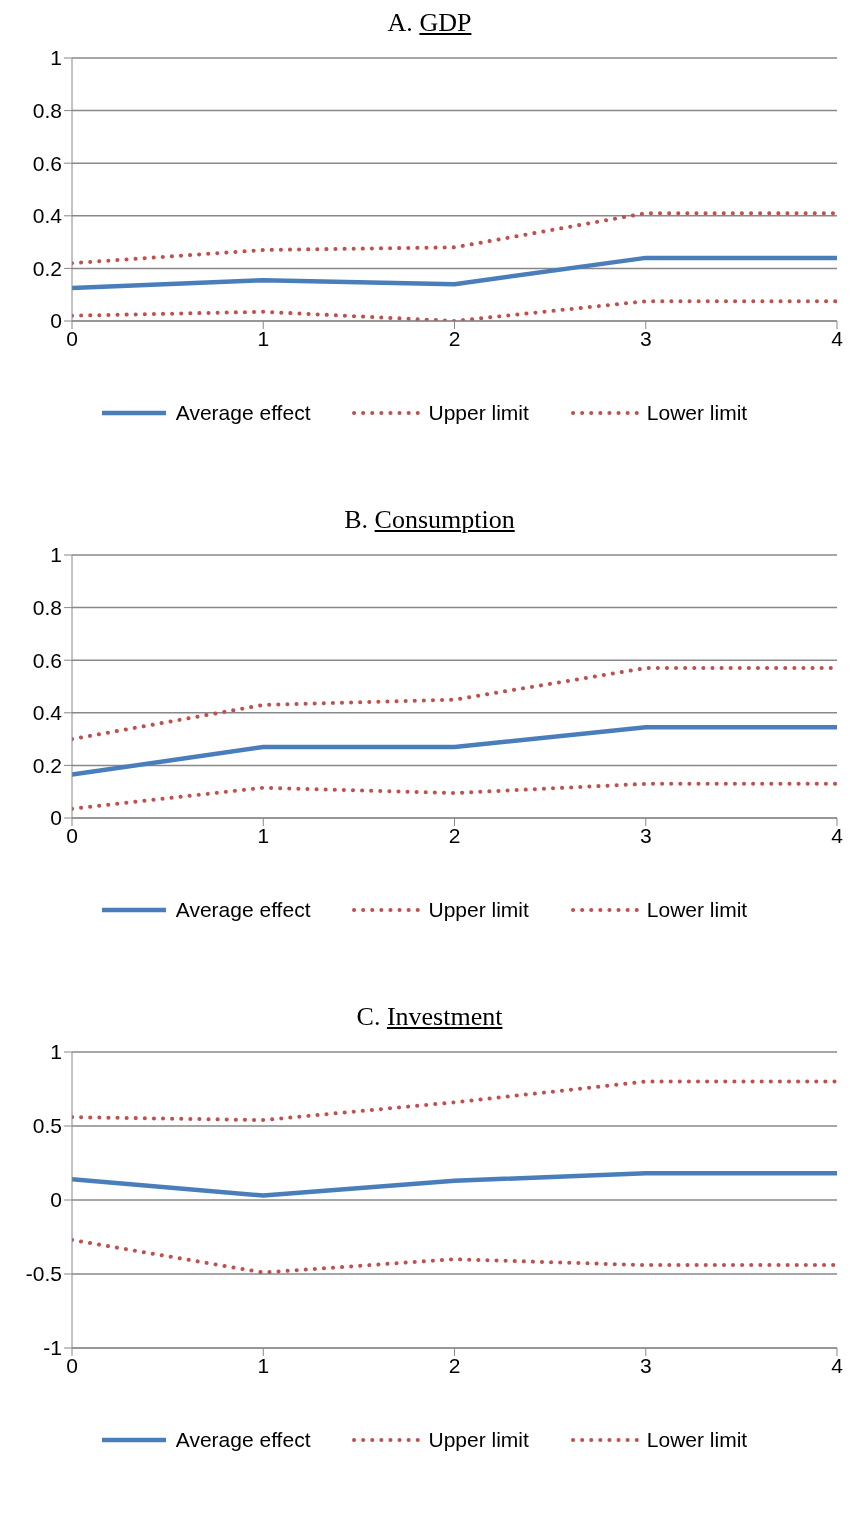 This screenshot has width=859, height=1515. What do you see at coordinates (52, 1348) in the screenshot?
I see `y-tick-label: -1` at bounding box center [52, 1348].